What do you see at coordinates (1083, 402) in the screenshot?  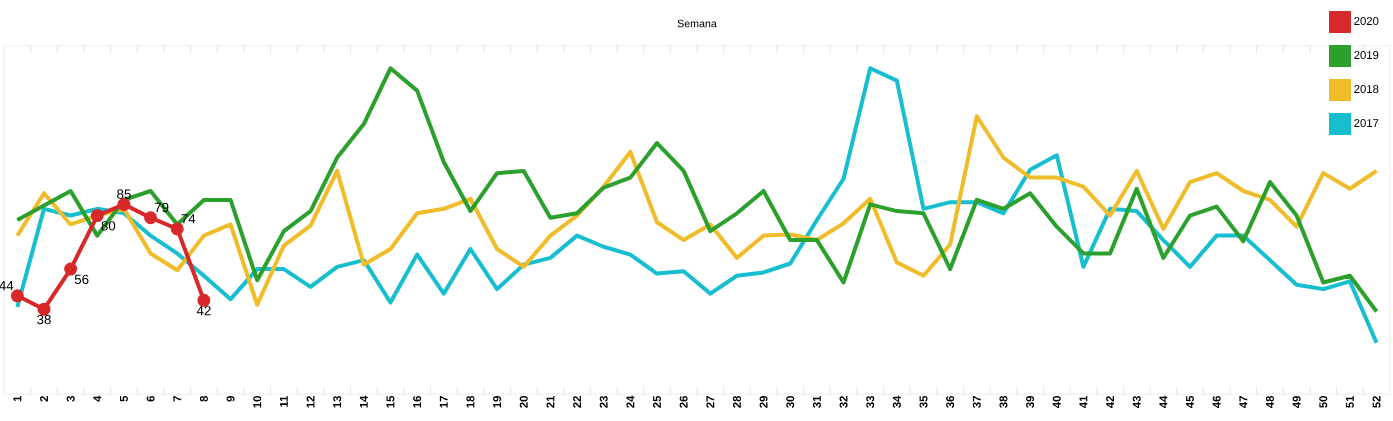 I see `x-tick-label: 41` at bounding box center [1083, 402].